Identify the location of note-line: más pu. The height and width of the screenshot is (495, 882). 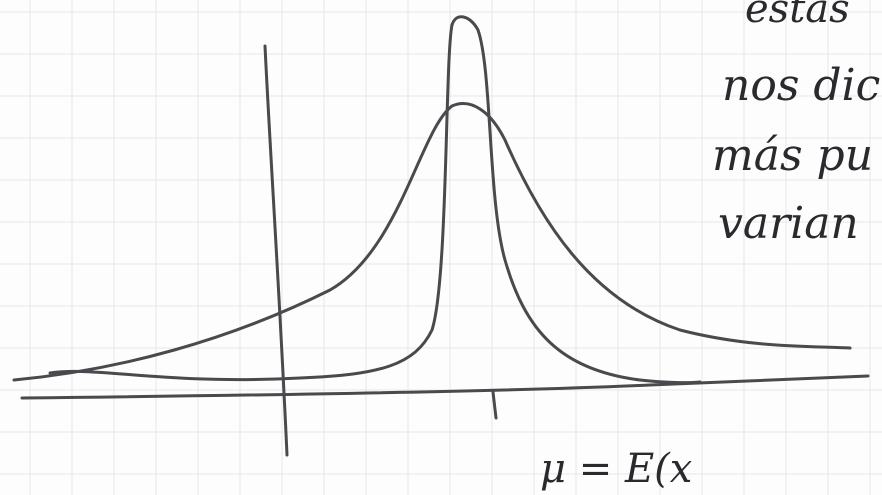
(792, 155).